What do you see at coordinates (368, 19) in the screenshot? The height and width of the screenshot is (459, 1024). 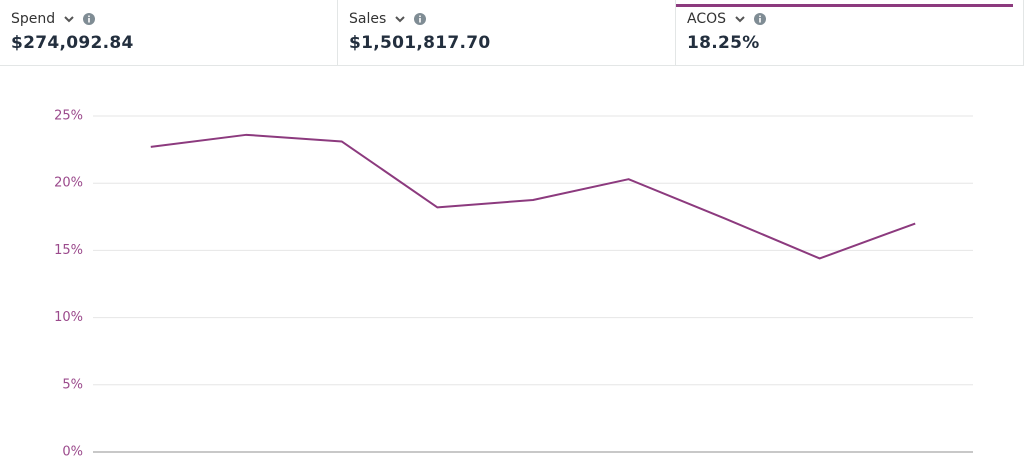 I see `metric-label: Sales` at bounding box center [368, 19].